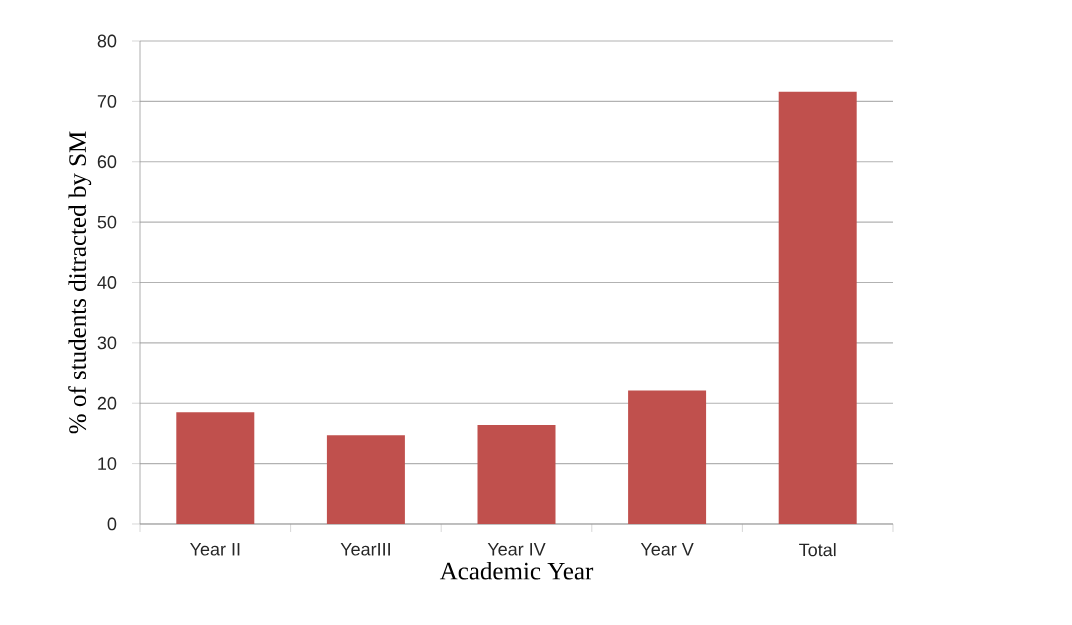 Image resolution: width=1072 pixels, height=625 pixels. What do you see at coordinates (817, 550) in the screenshot?
I see `x-tick-label: Total` at bounding box center [817, 550].